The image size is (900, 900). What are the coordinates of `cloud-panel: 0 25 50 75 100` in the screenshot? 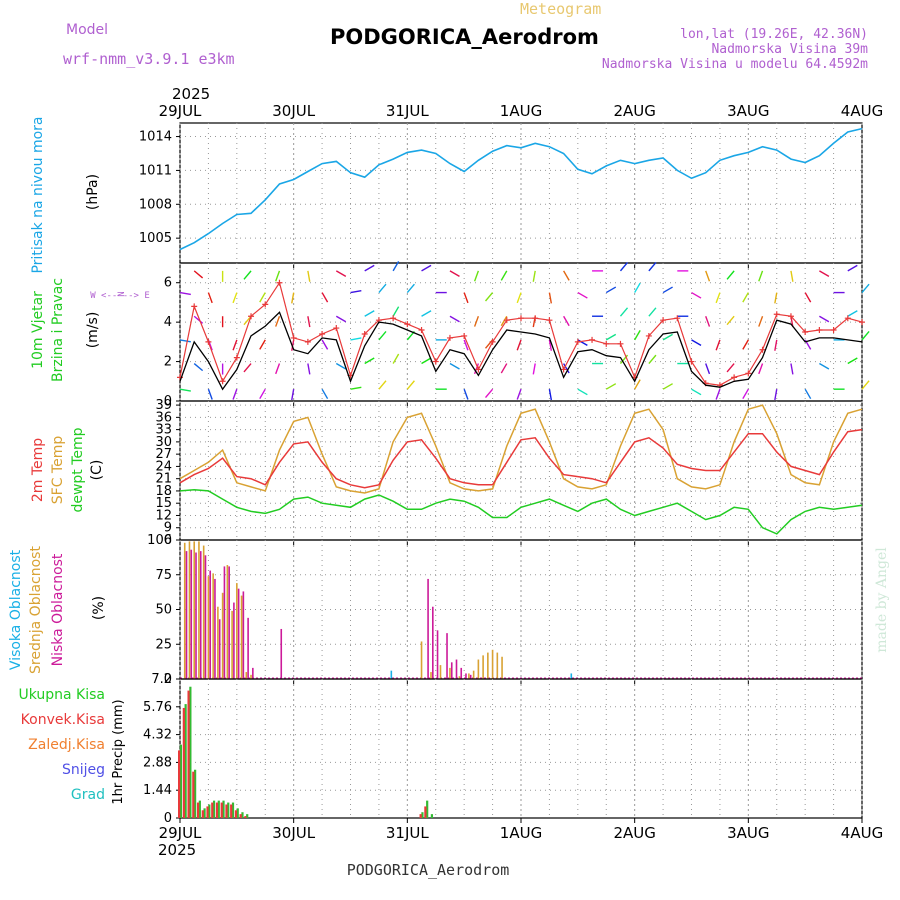 It's located at (505, 610).